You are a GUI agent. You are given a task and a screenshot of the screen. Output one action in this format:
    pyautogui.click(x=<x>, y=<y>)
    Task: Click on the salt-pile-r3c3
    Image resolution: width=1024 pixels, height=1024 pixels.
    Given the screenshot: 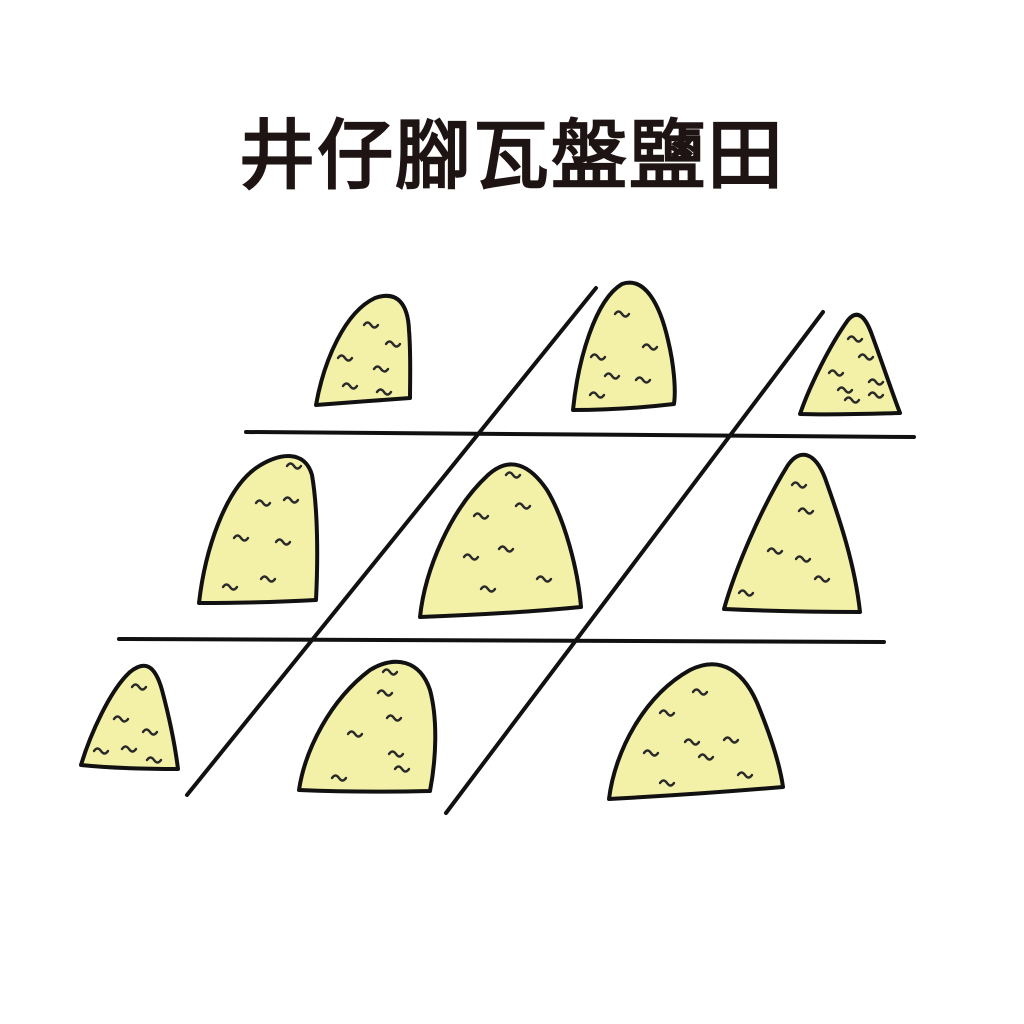 What is the action you would take?
    pyautogui.click(x=696, y=731)
    